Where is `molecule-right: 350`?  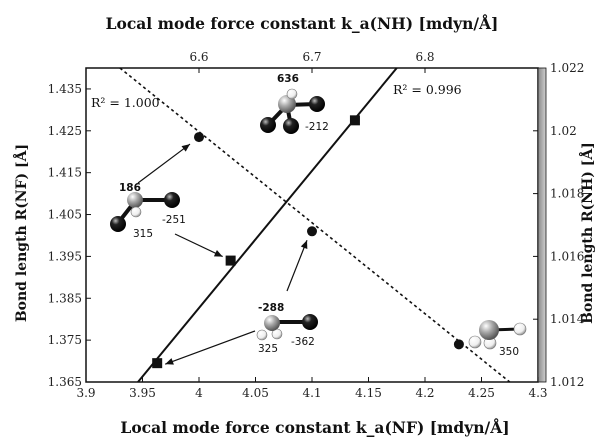
molecule-right: 350 is located at coordinates (497, 339).